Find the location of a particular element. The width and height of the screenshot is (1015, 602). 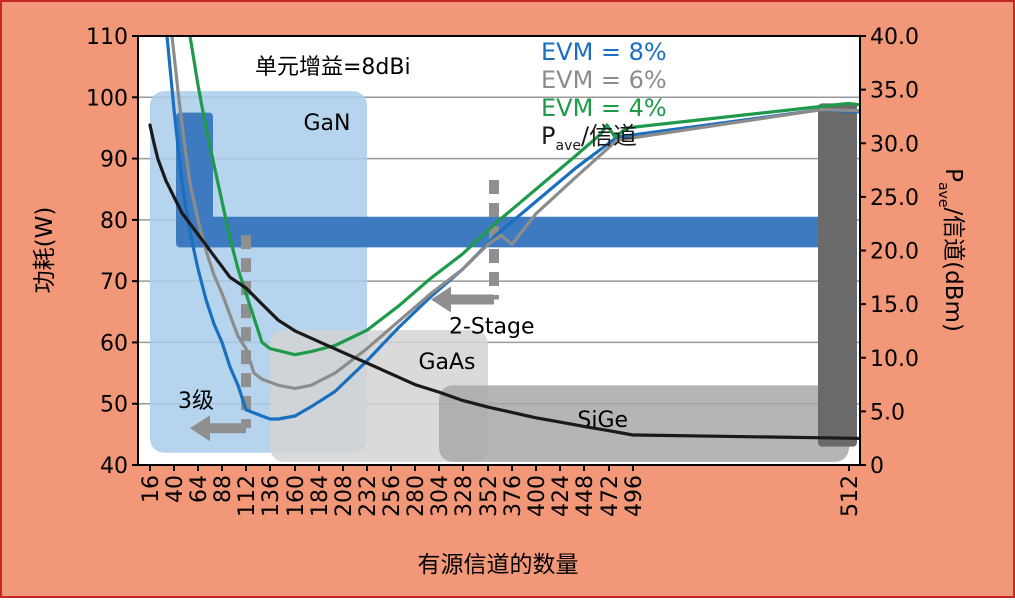

x-tick-label: 328 is located at coordinates (464, 496).